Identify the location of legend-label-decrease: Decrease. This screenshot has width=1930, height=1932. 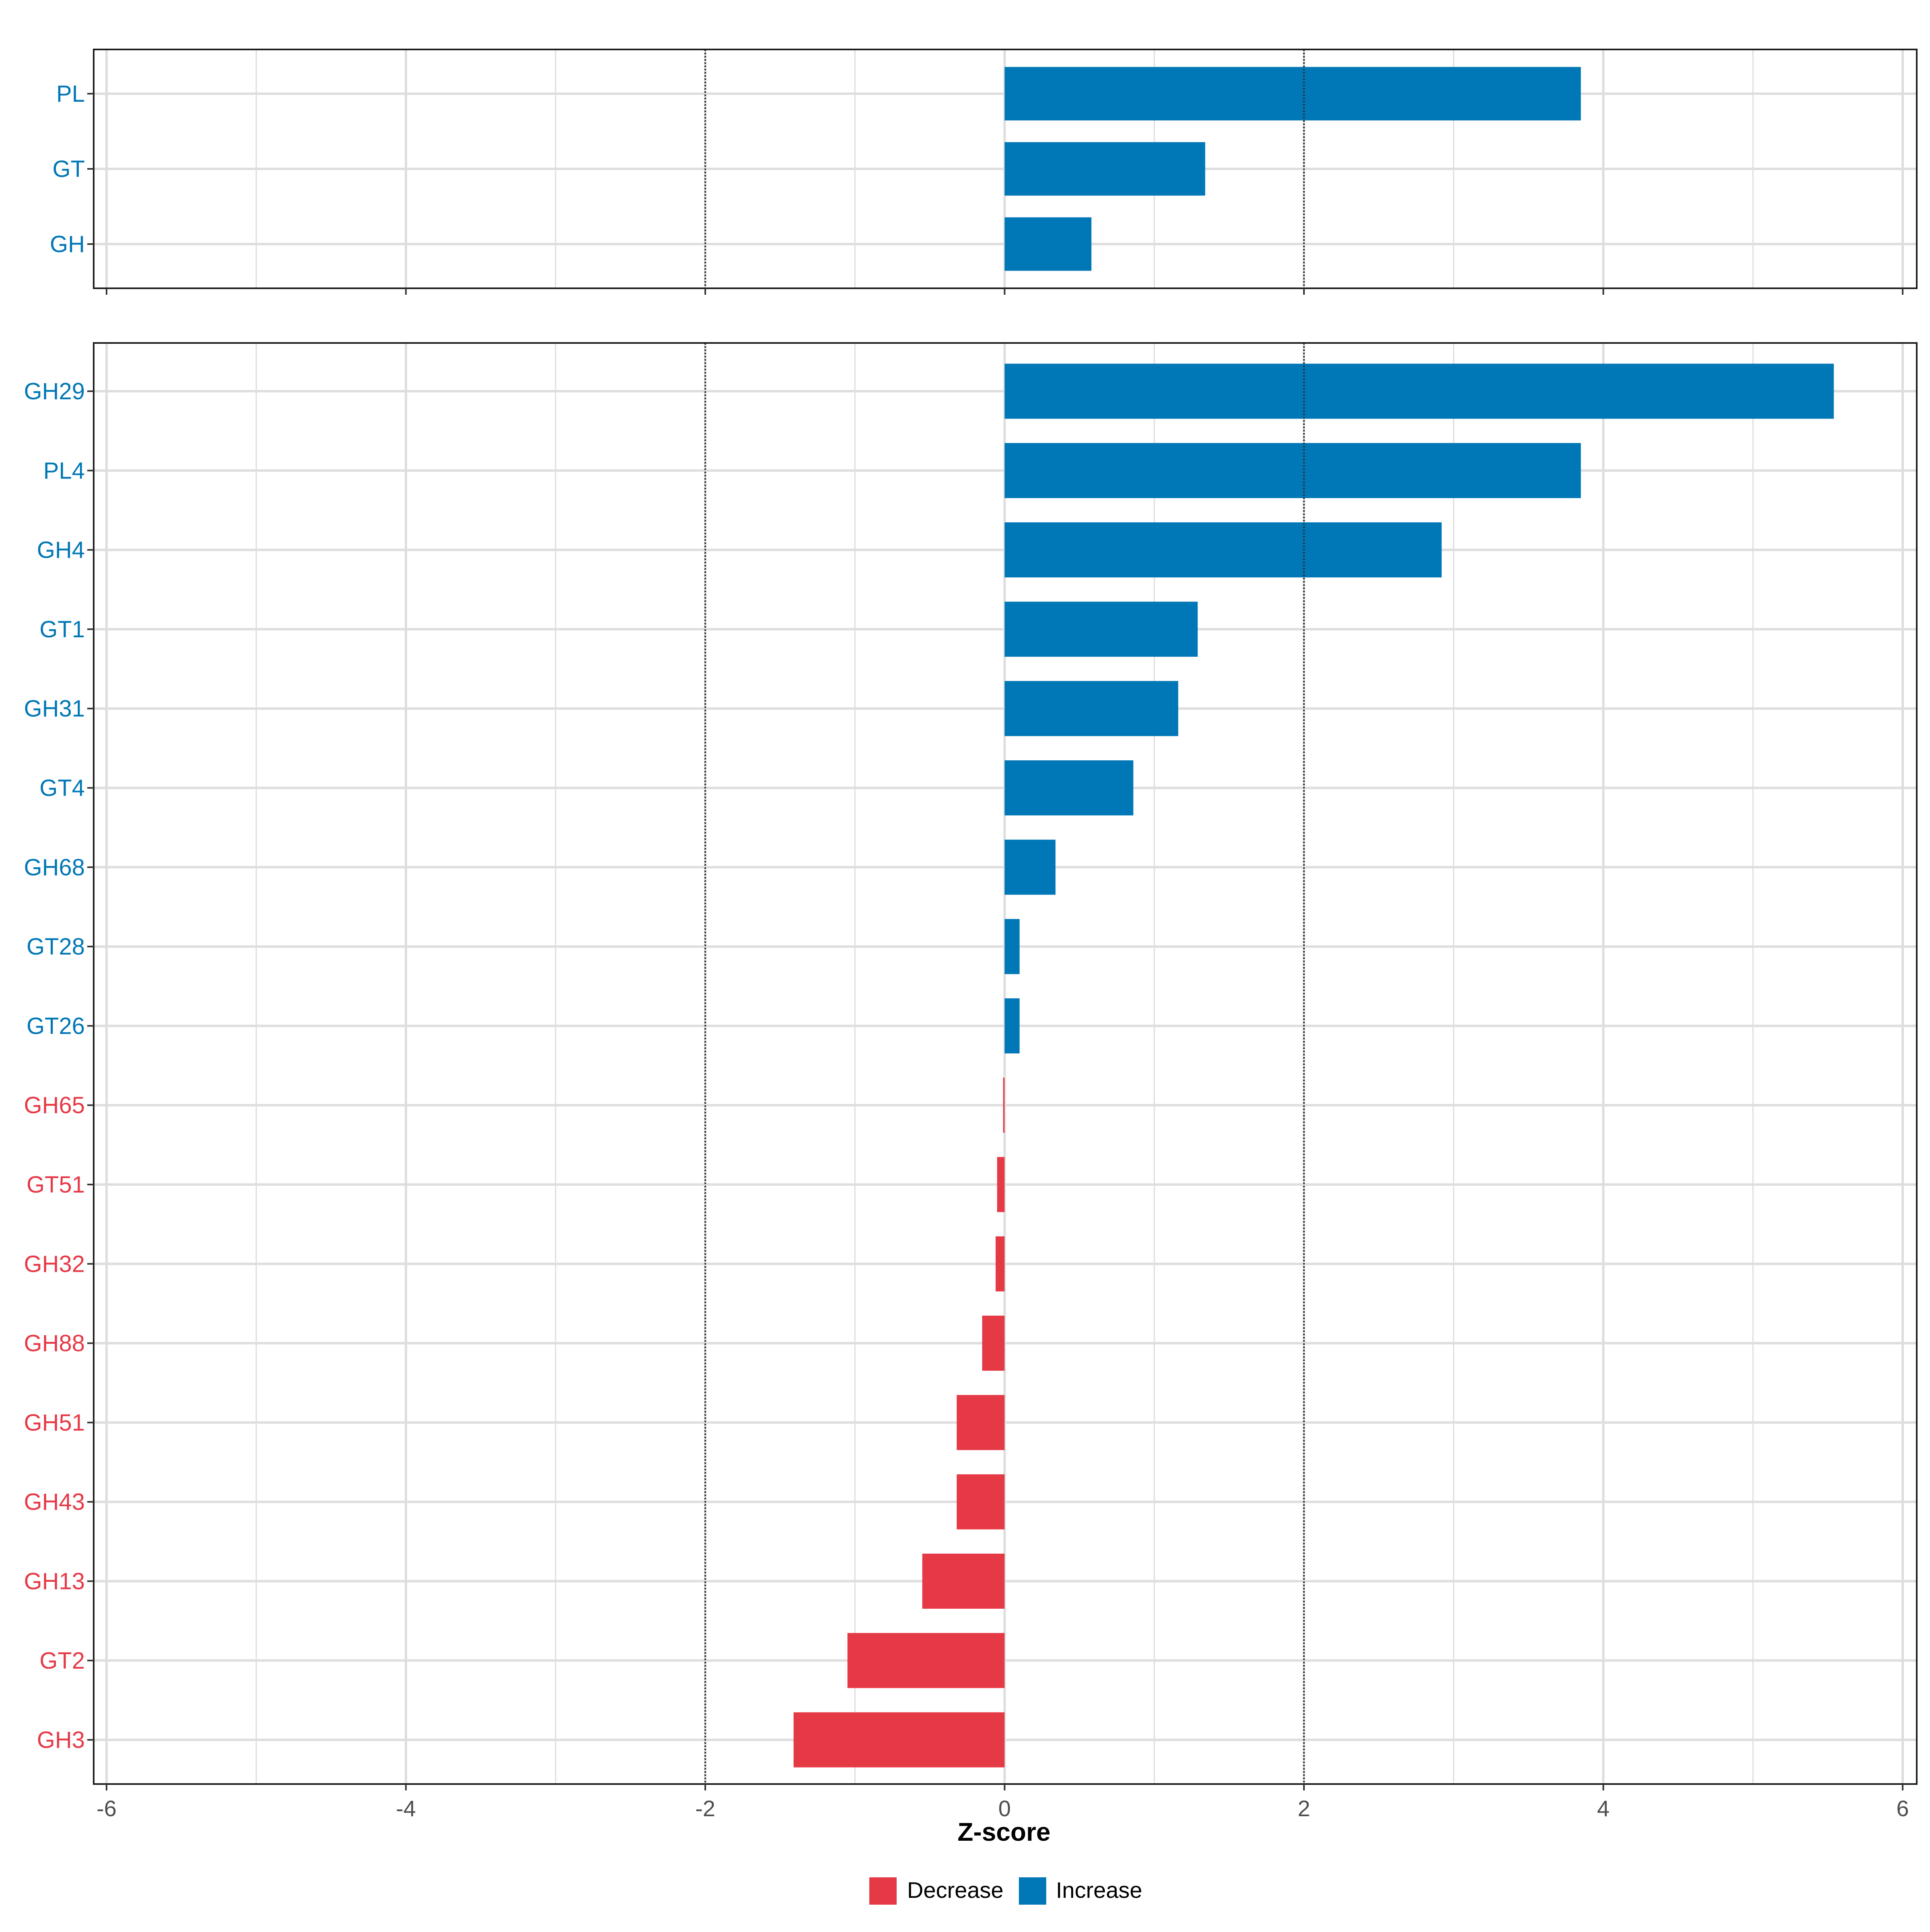
(955, 1890).